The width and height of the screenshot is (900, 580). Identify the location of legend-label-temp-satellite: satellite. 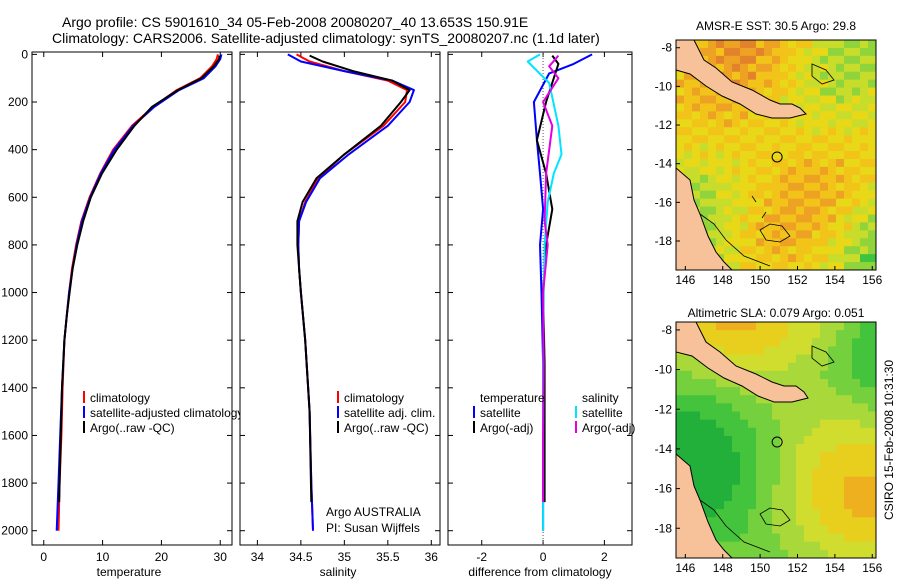
(500, 413).